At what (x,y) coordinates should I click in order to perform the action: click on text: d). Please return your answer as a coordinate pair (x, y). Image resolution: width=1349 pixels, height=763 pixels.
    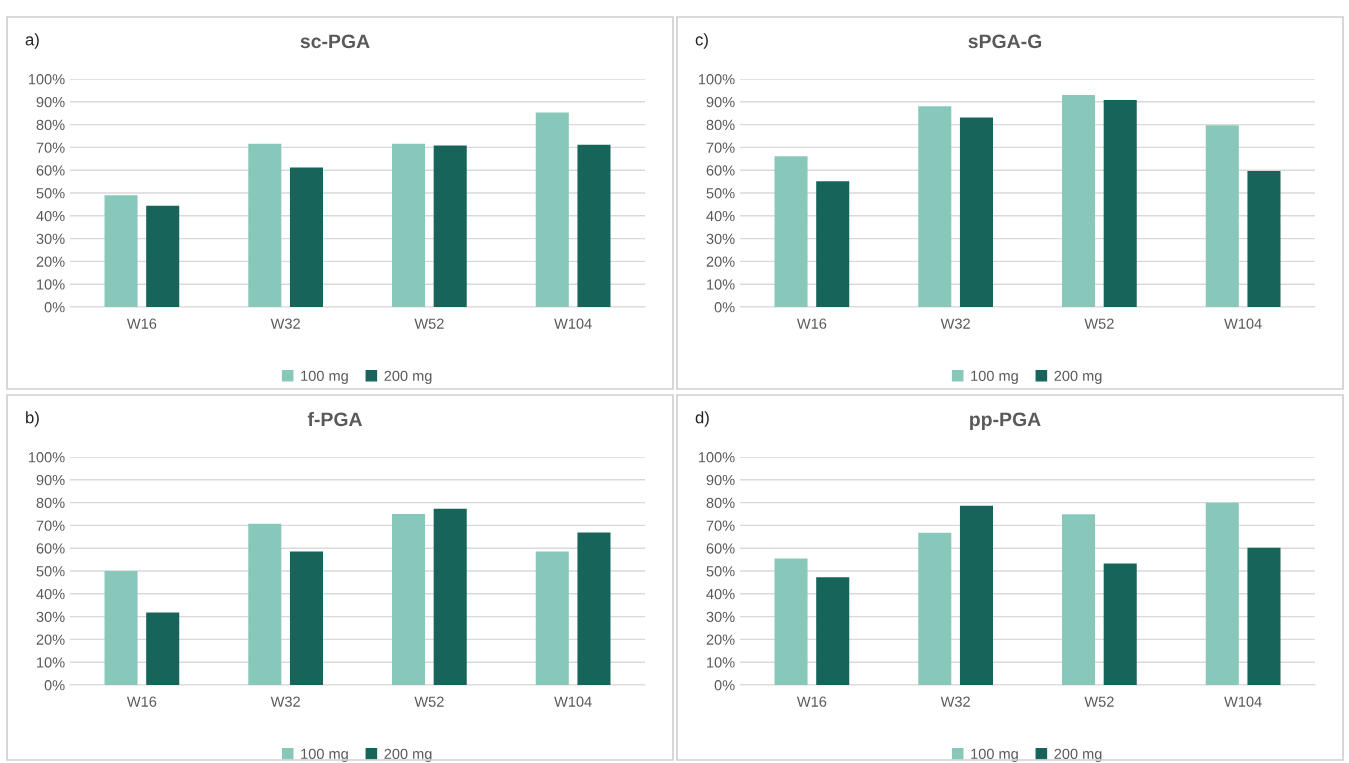
    Looking at the image, I should click on (702, 419).